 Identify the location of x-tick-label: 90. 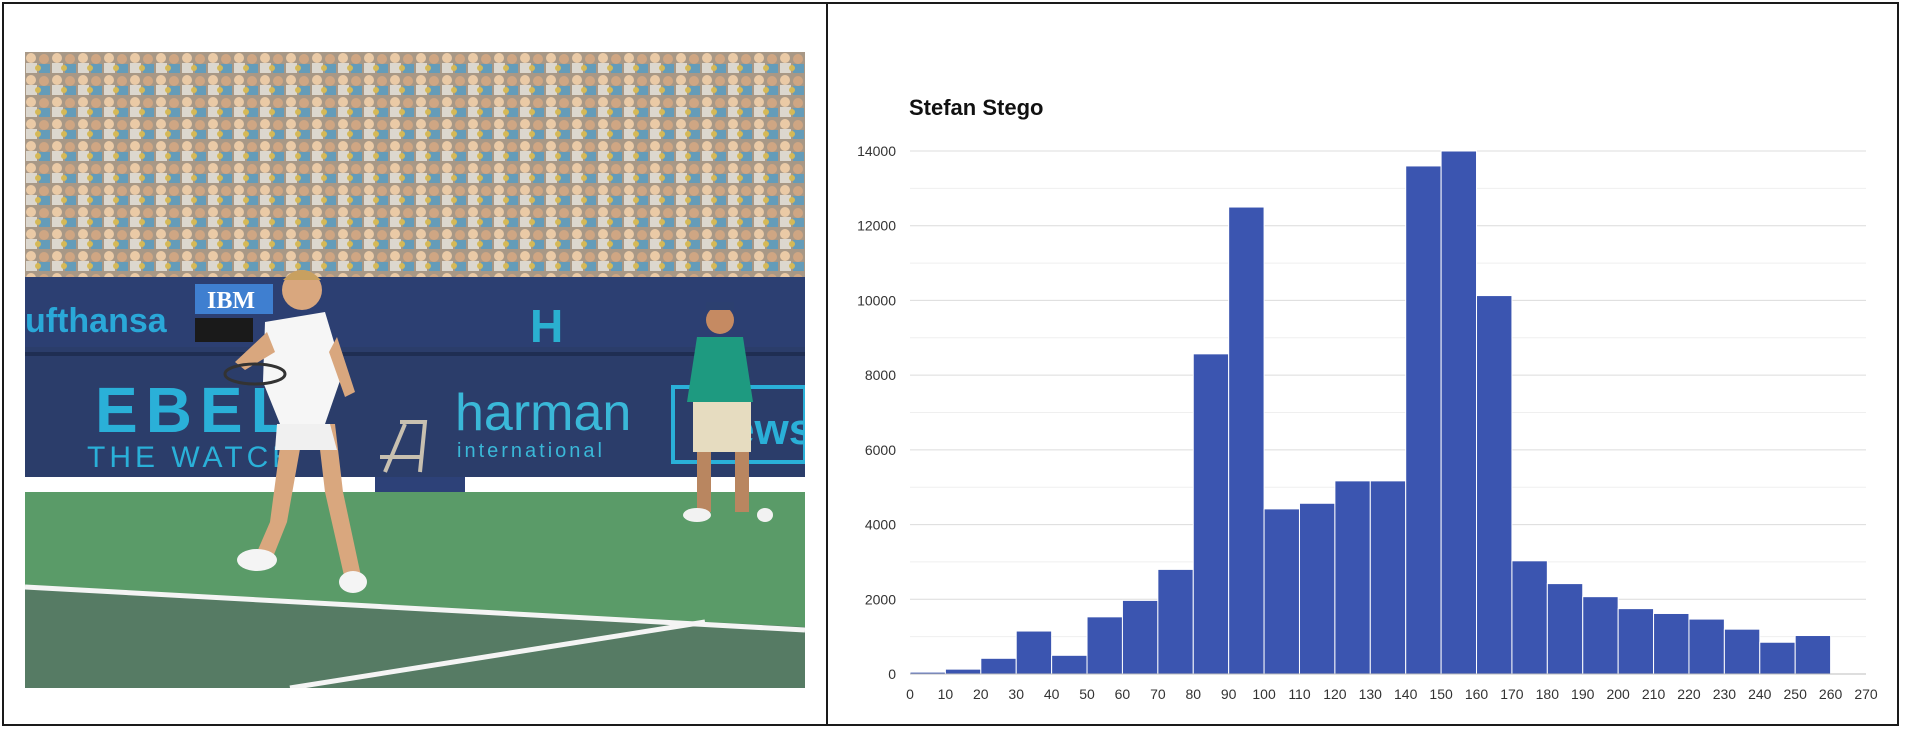
(1229, 694).